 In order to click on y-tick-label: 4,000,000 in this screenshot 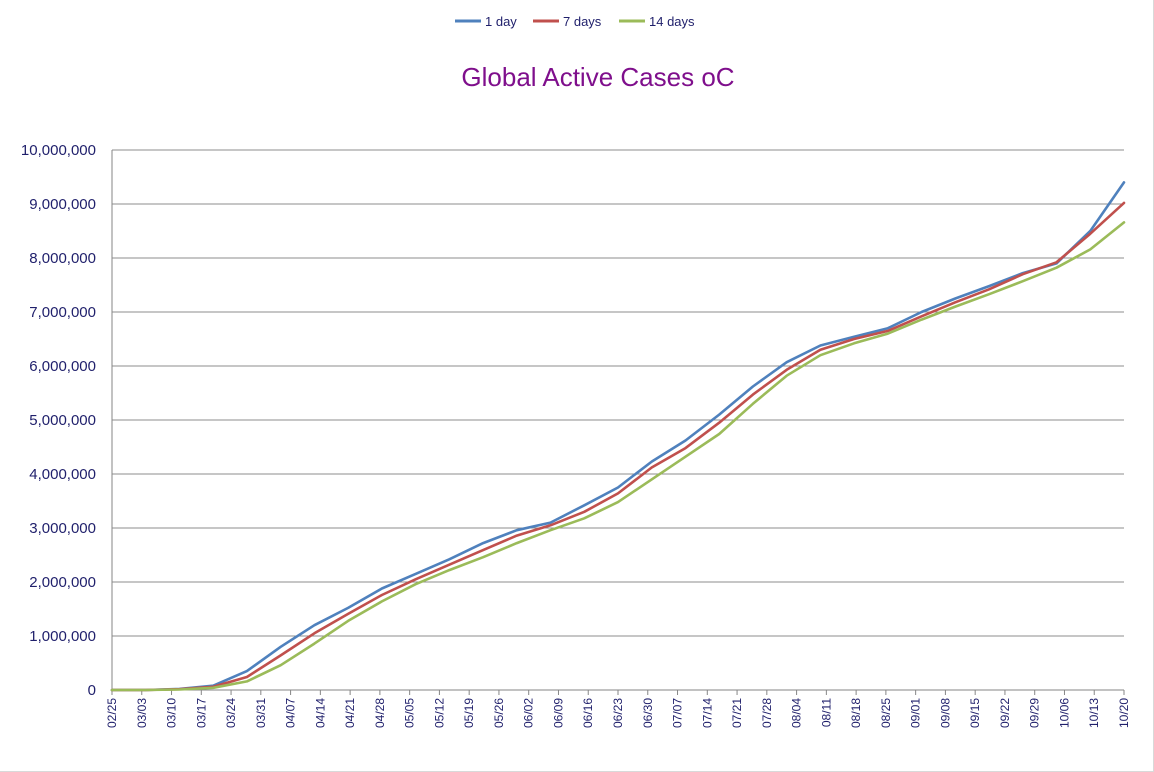, I will do `click(62, 474)`.